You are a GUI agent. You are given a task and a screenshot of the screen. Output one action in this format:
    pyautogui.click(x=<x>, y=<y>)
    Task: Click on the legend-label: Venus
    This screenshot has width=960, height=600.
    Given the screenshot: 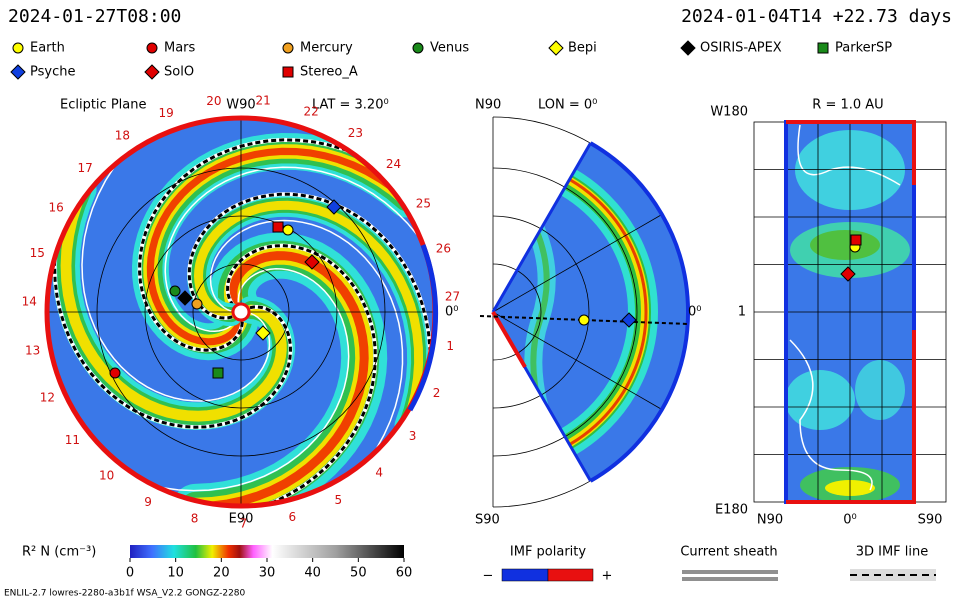 What is the action you would take?
    pyautogui.click(x=449, y=48)
    